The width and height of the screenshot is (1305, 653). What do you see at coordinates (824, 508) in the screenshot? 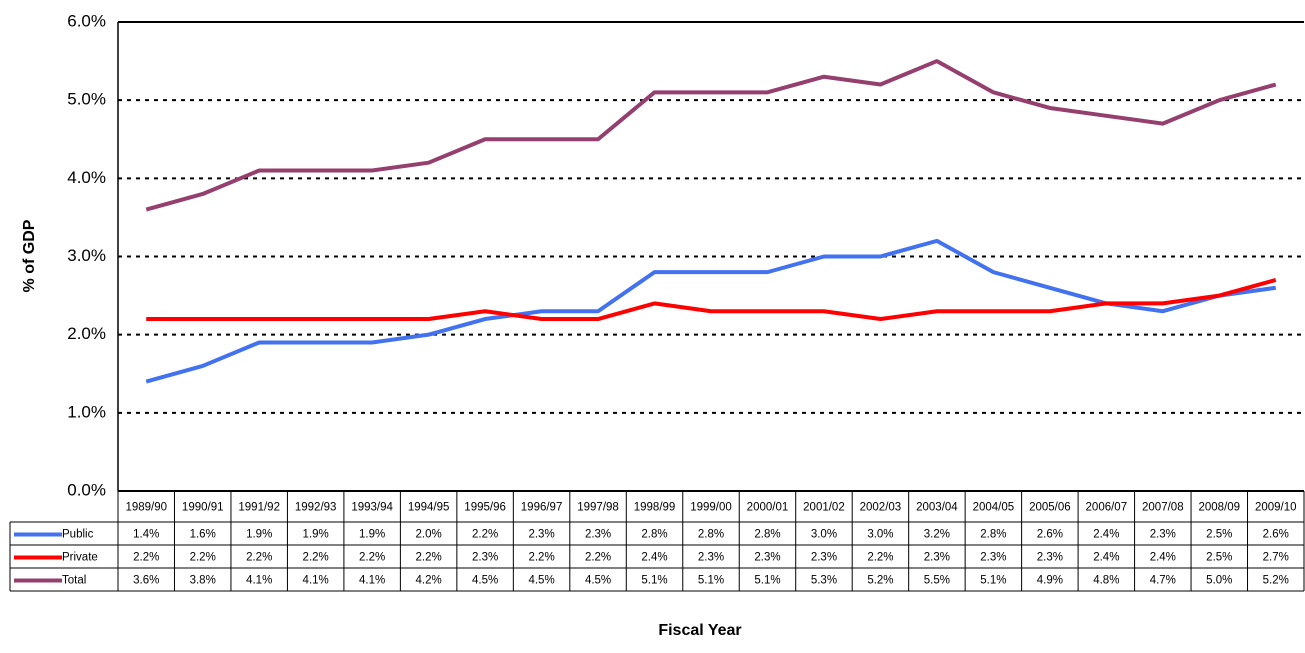
I see `x-tick-label: 2001/02` at bounding box center [824, 508].